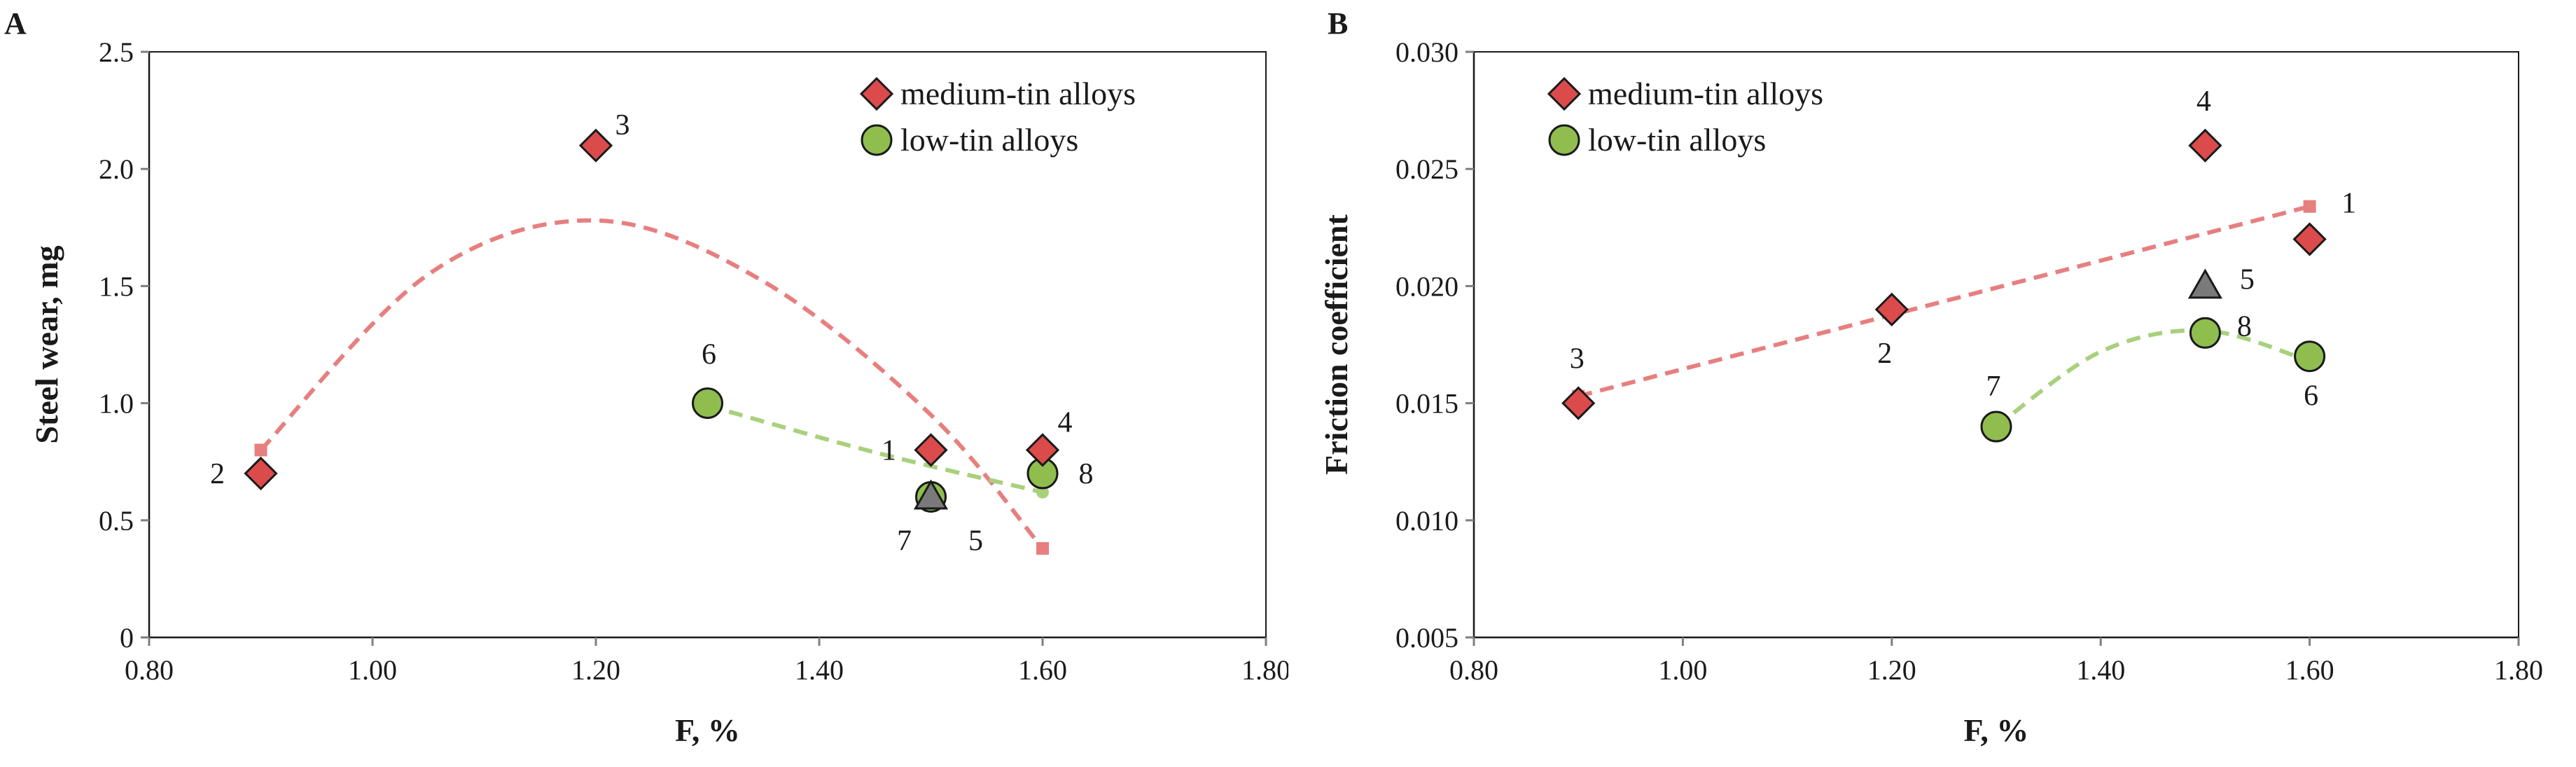 The height and width of the screenshot is (767, 2576). What do you see at coordinates (1426, 169) in the screenshot?
I see `y-tick-label: 0.025` at bounding box center [1426, 169].